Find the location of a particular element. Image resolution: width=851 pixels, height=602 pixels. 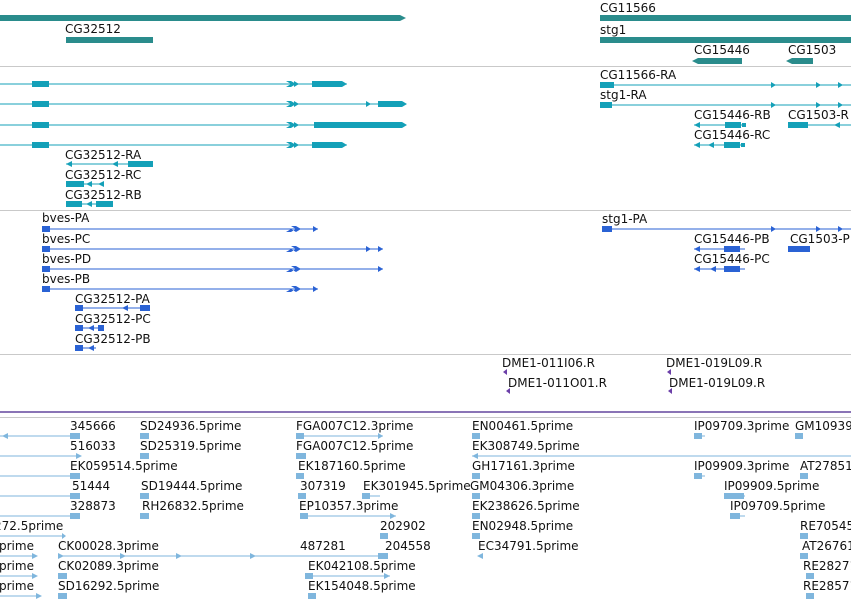

protein-label: CG1503-P is located at coordinates (820, 239).